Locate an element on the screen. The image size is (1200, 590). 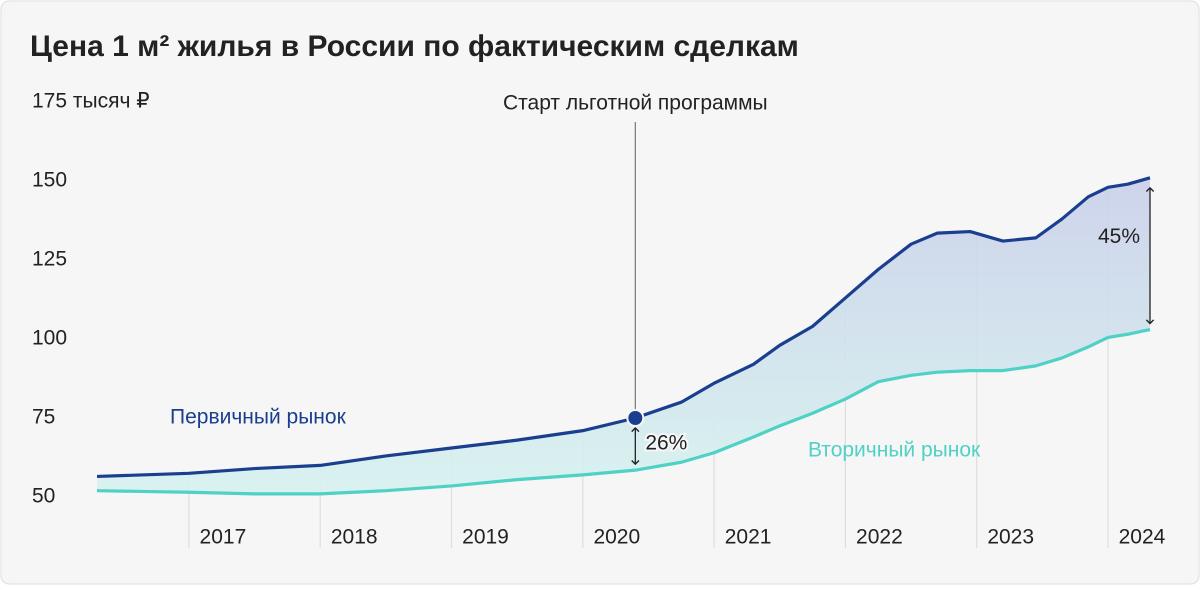
event-label: Старт льготной программы is located at coordinates (635, 103).